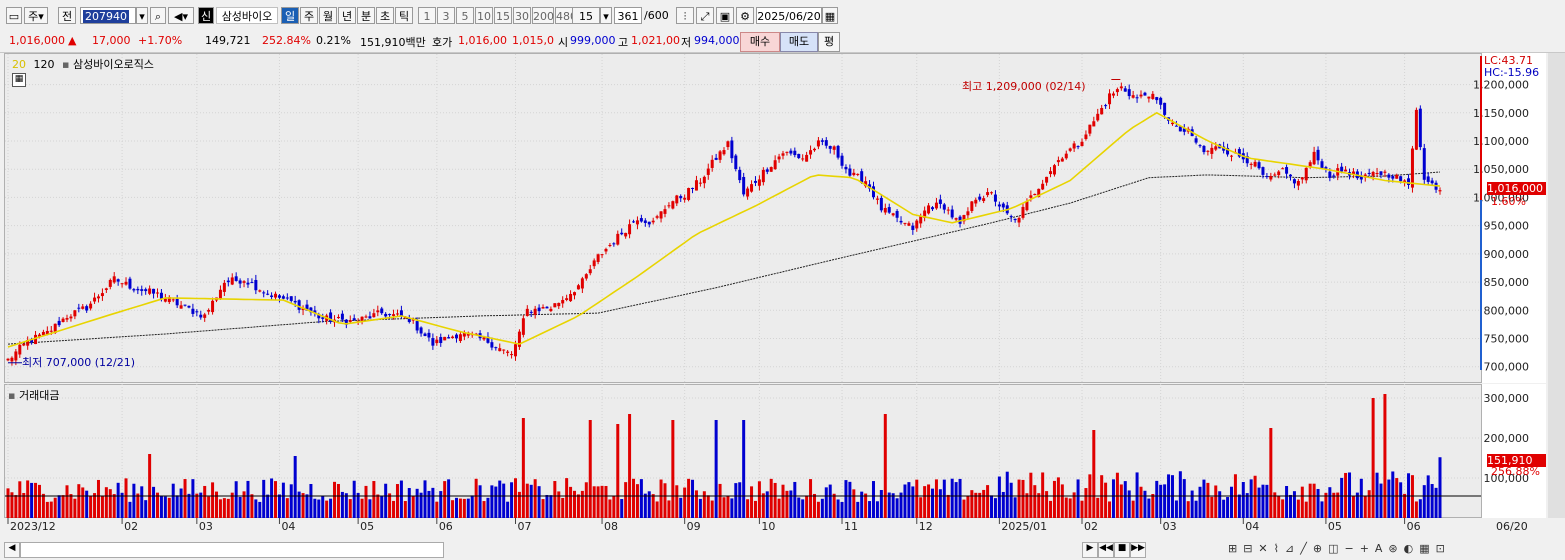  What do you see at coordinates (12, 550) in the screenshot?
I see `scroll-left-icon: ◀` at bounding box center [12, 550].